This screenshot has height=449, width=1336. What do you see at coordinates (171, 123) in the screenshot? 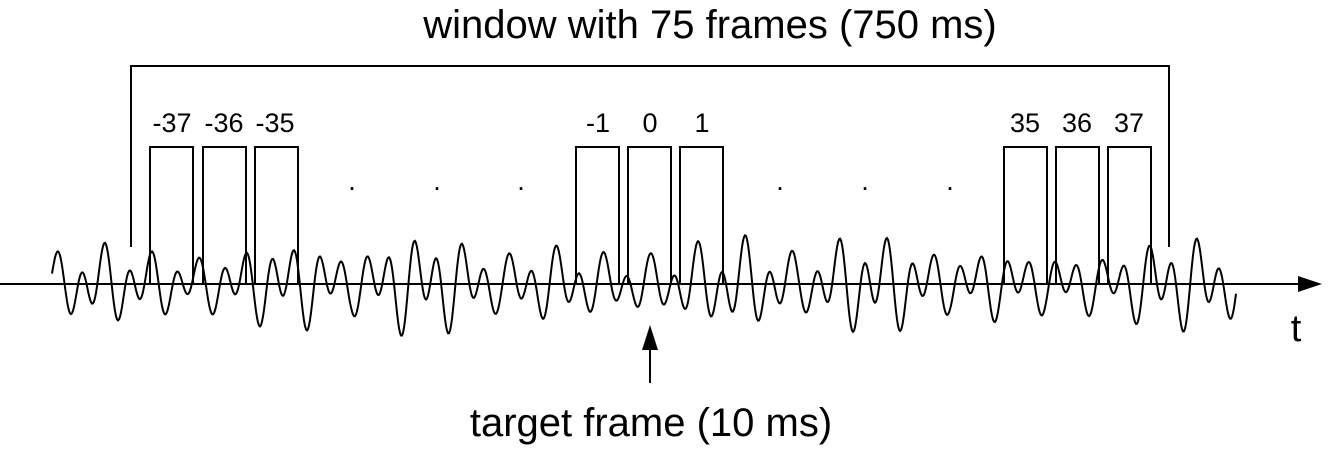
I see `frame-label: -37` at bounding box center [171, 123].